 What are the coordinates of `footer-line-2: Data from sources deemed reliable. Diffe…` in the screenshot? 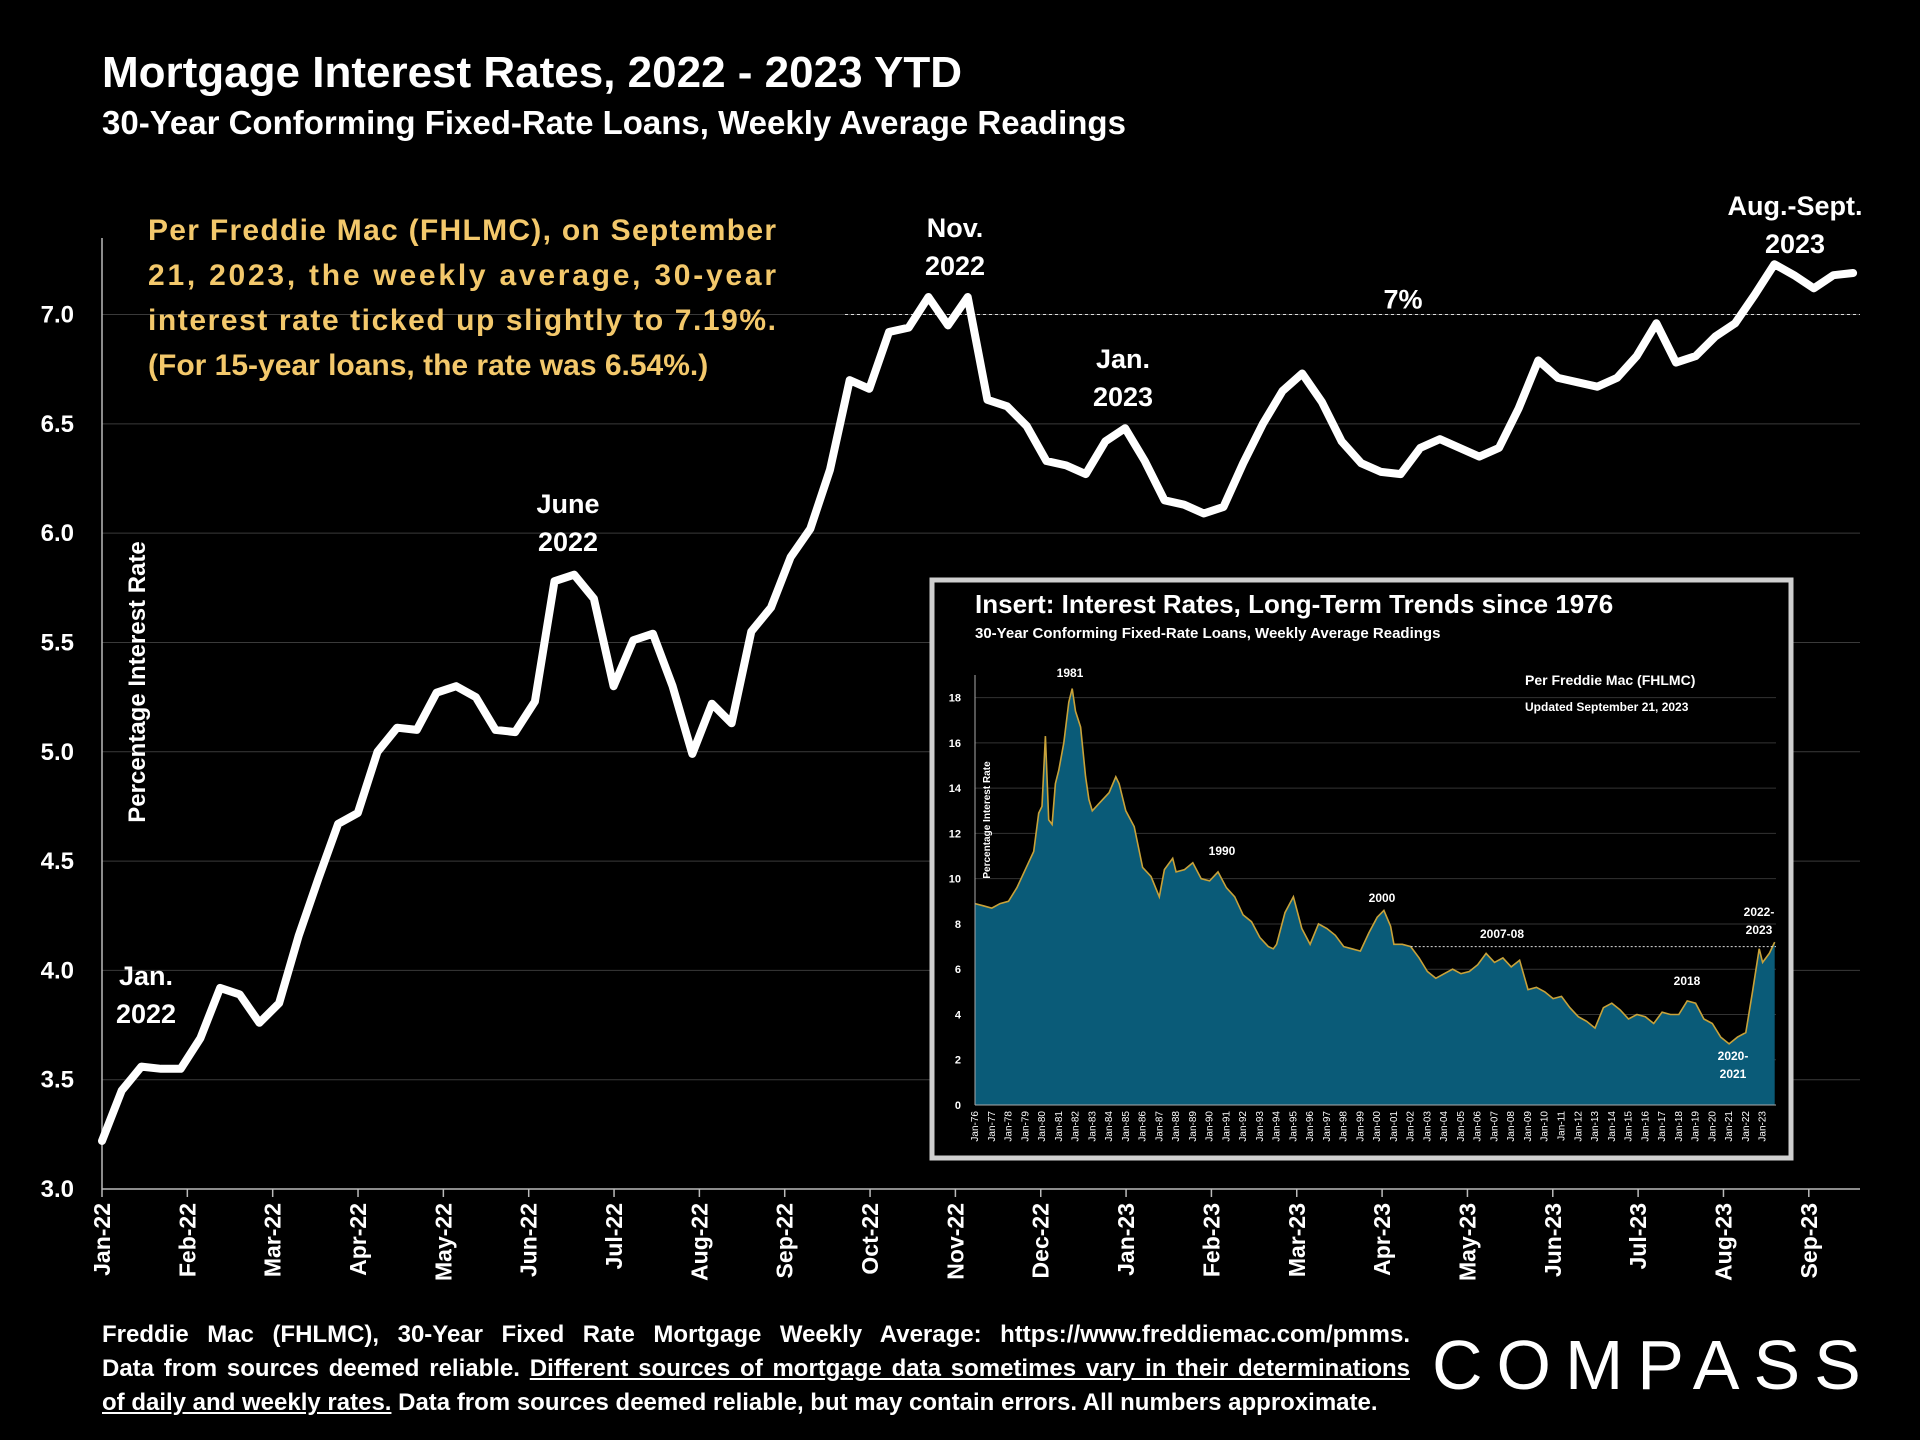 It's located at (756, 1369).